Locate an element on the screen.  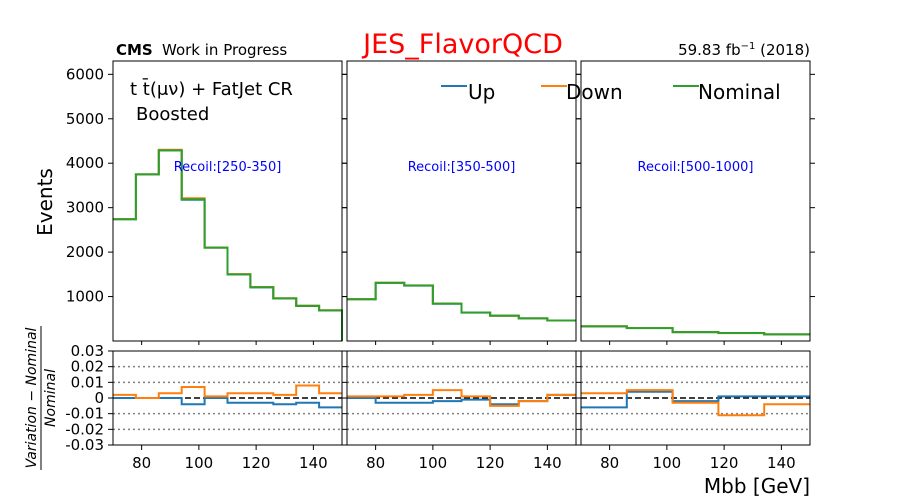
lumi-year: (2018) is located at coordinates (782, 50).